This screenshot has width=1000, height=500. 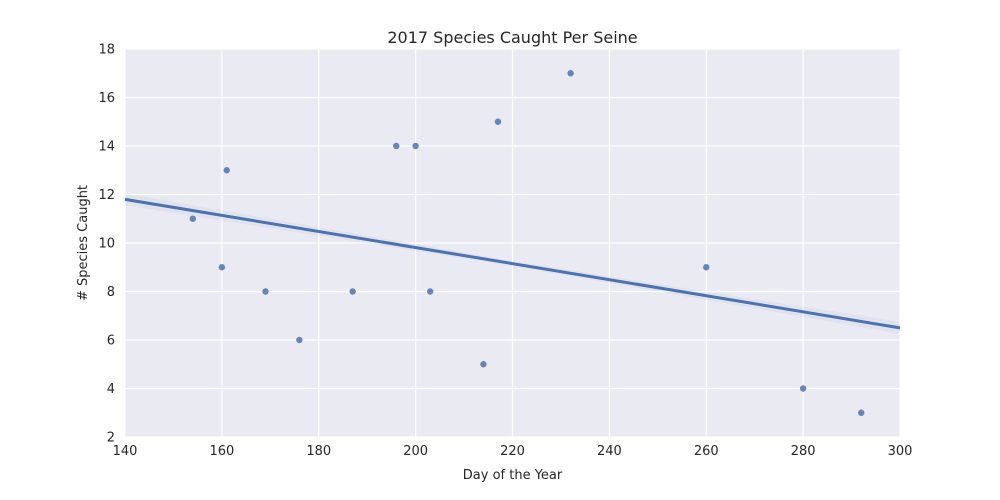 What do you see at coordinates (318, 451) in the screenshot?
I see `x-tick-label: 180` at bounding box center [318, 451].